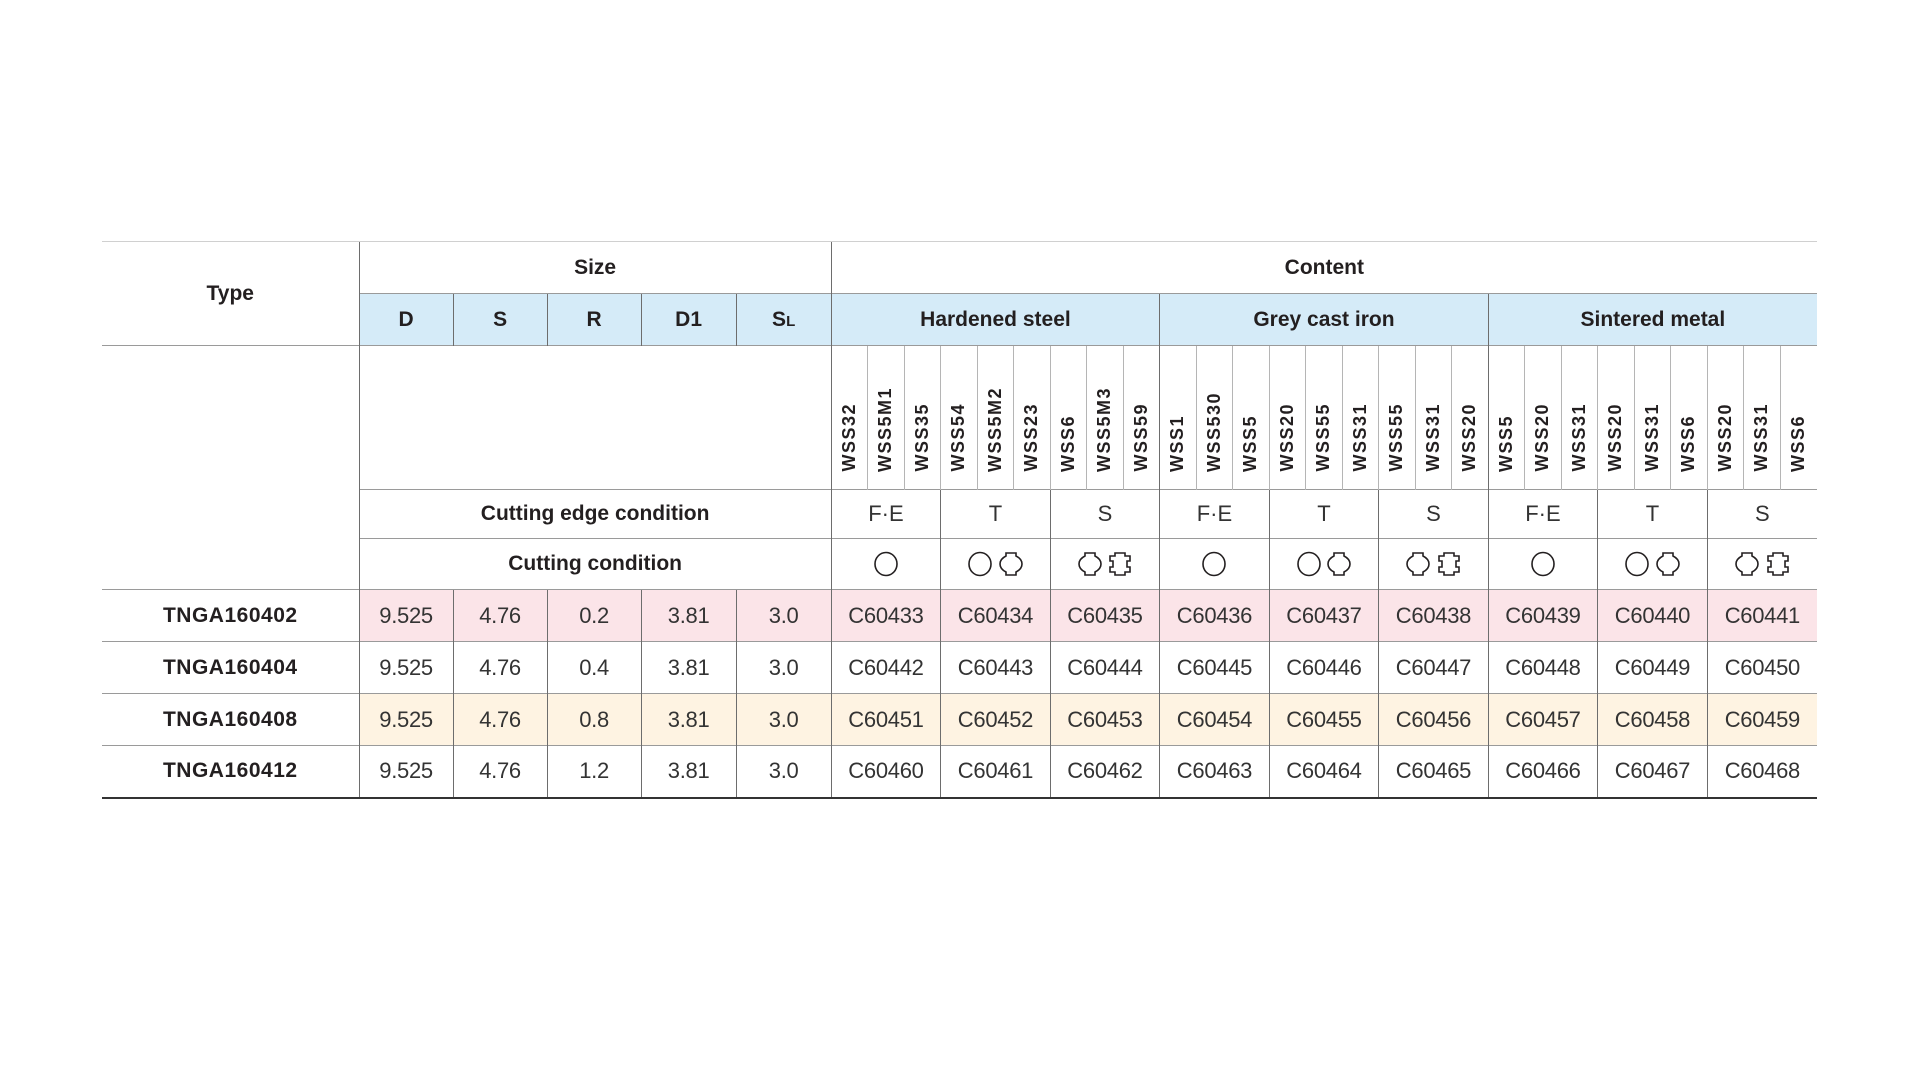 This screenshot has width=1920, height=1080. What do you see at coordinates (885, 615) in the screenshot?
I see `order-code: C60433` at bounding box center [885, 615].